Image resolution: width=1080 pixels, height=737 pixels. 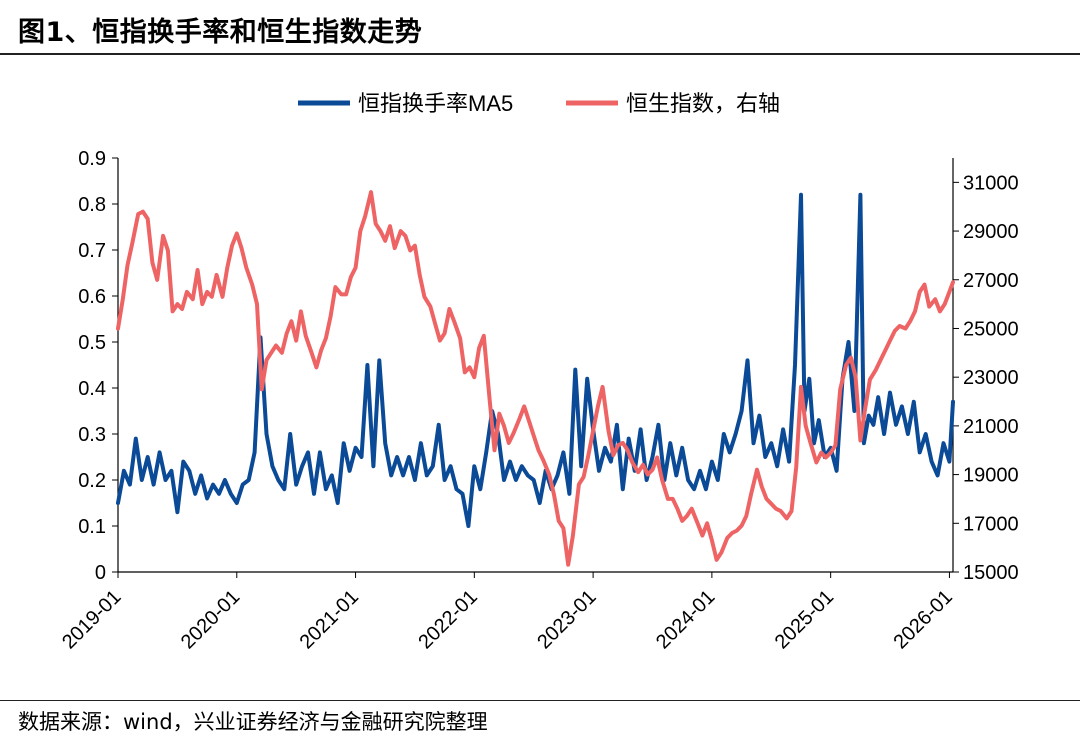 What do you see at coordinates (92, 251) in the screenshot?
I see `left-tick-label: 0.7` at bounding box center [92, 251].